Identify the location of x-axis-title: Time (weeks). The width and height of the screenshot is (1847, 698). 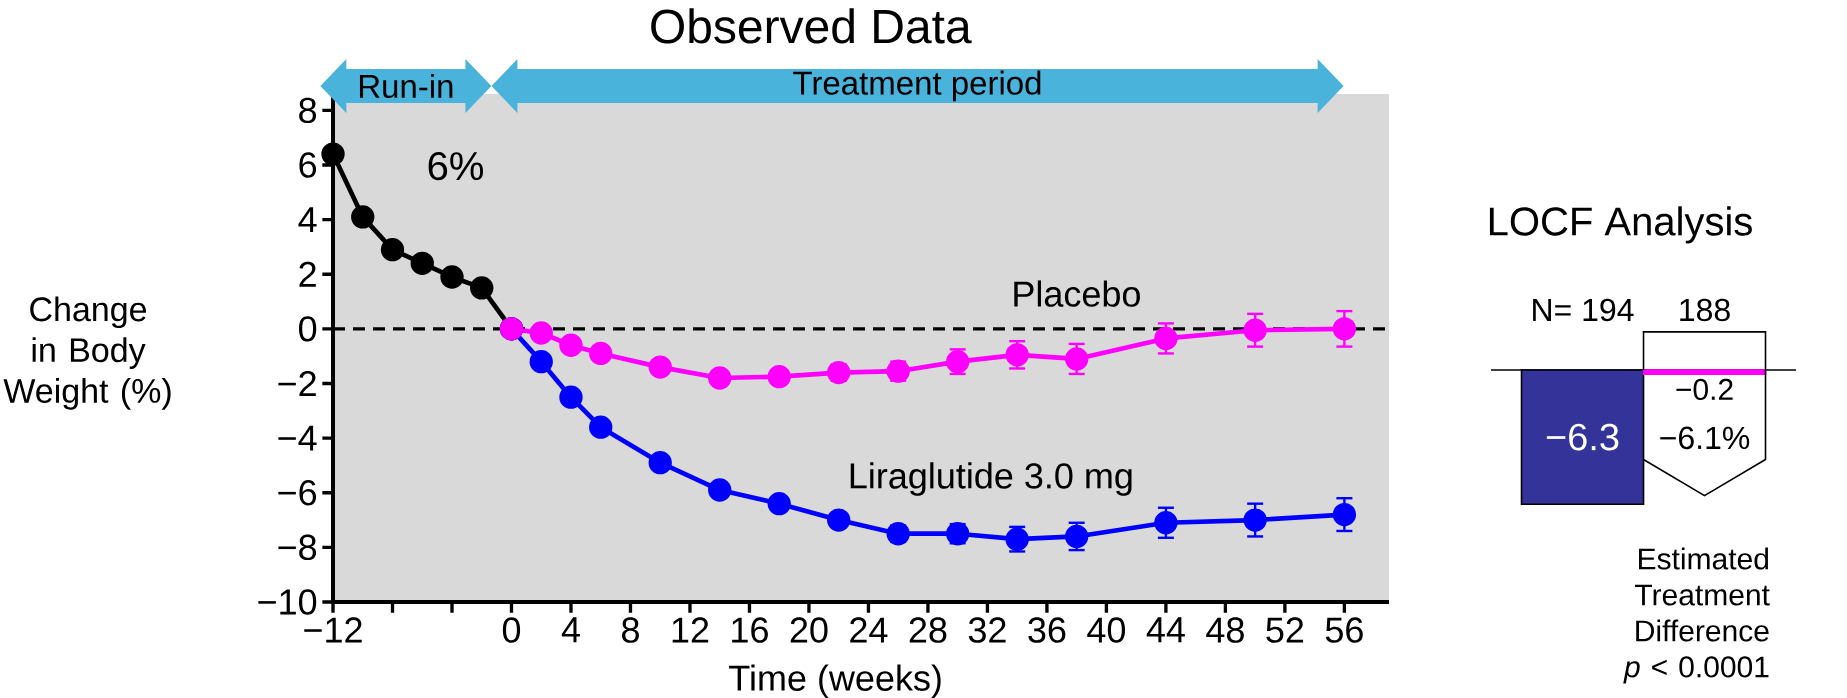
(835, 681).